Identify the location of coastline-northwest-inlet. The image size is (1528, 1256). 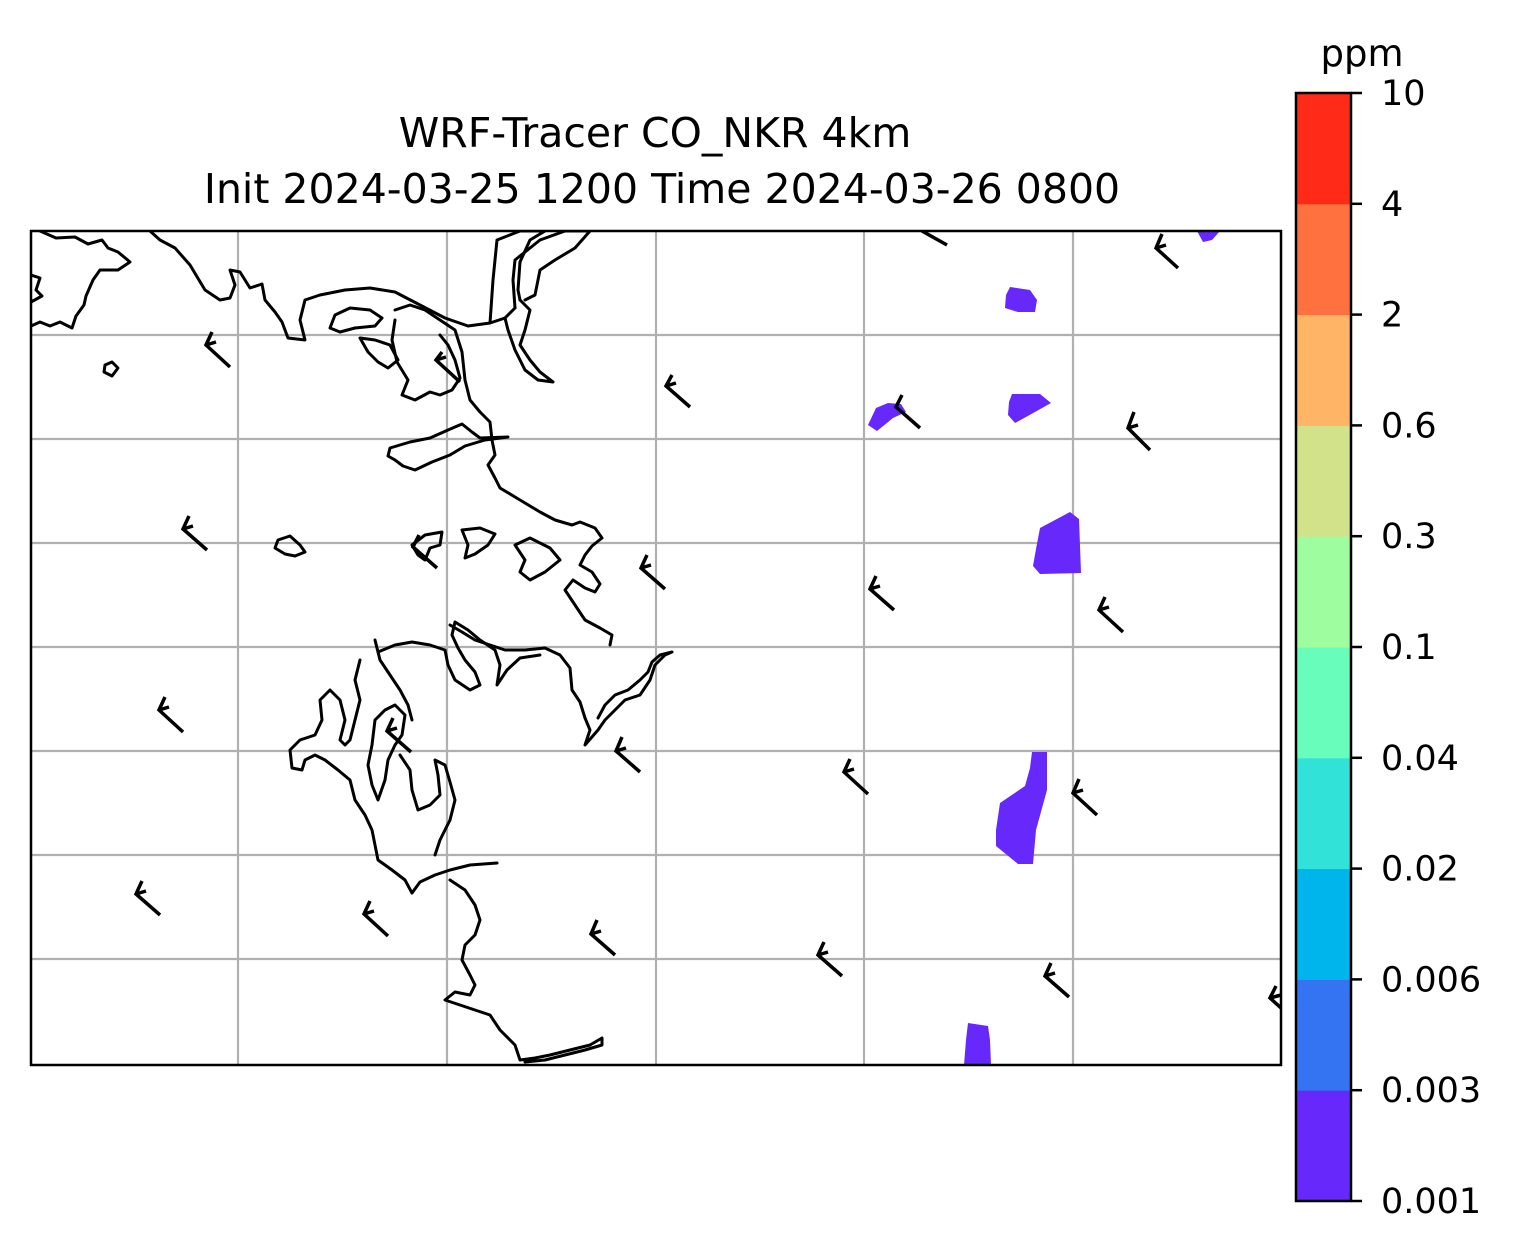
(37, 288).